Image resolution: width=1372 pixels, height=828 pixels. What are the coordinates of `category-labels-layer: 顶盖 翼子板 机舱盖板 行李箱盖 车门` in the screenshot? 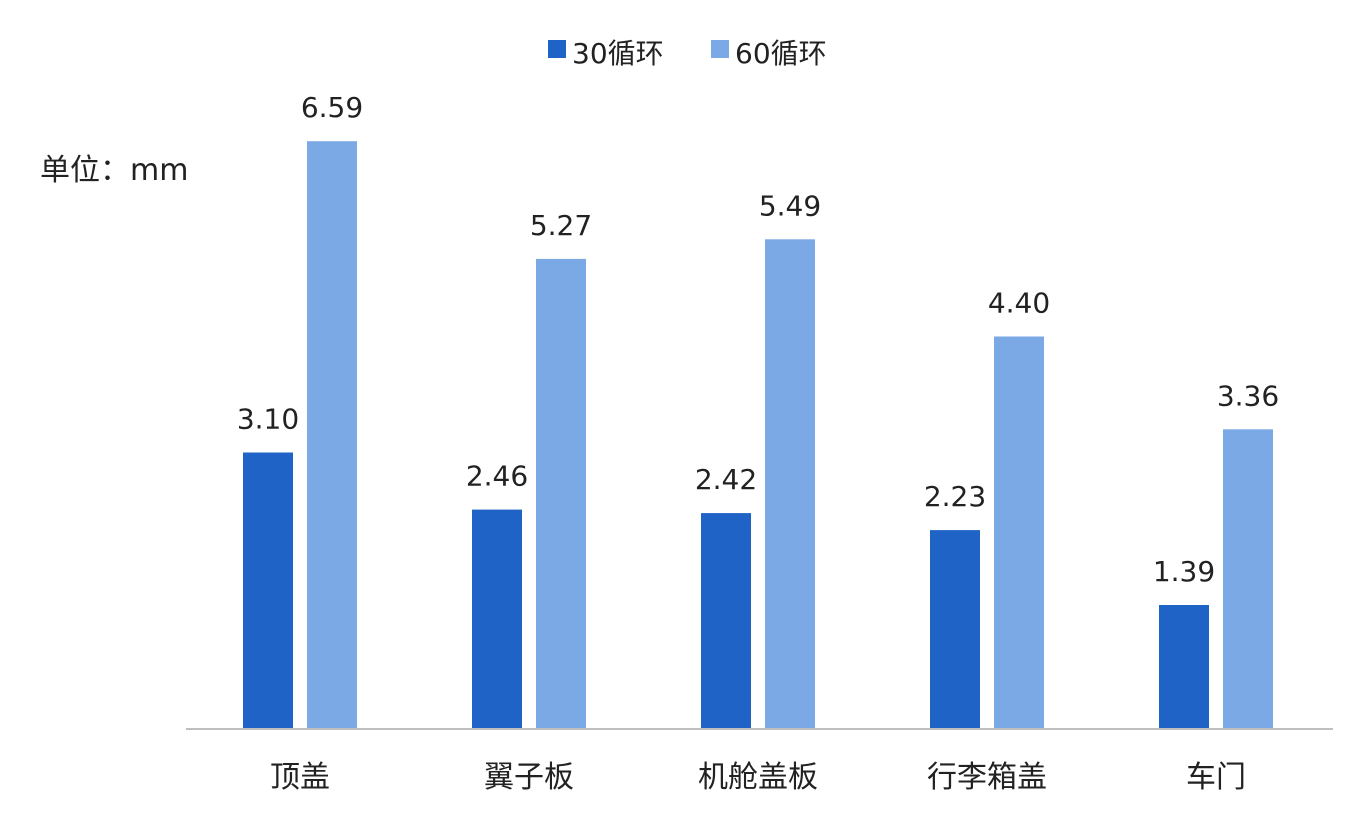 It's located at (758, 777).